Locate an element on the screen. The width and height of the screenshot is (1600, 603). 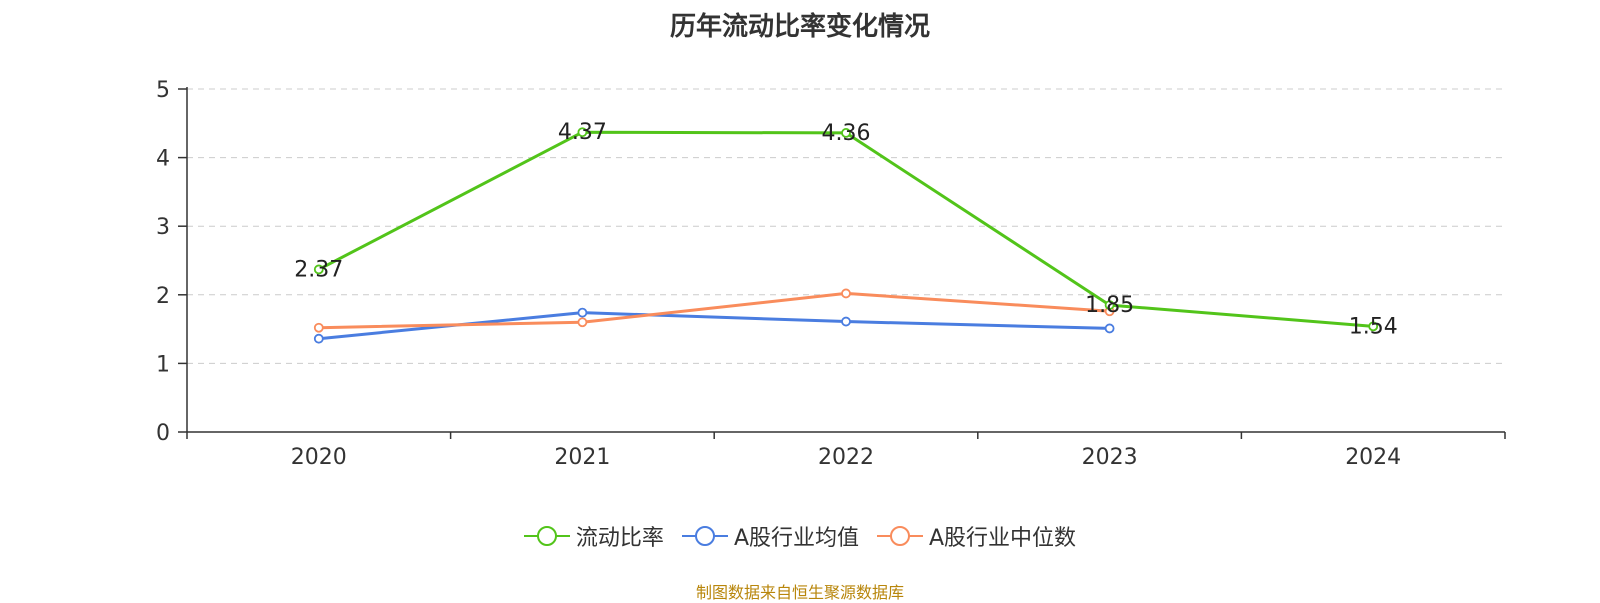
legend-item-industry-median: A股行业中位数 is located at coordinates (976, 536).